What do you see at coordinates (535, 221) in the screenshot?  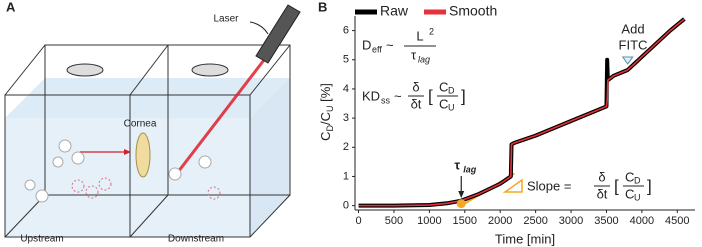 I see `x-tick-label: 2500` at bounding box center [535, 221].